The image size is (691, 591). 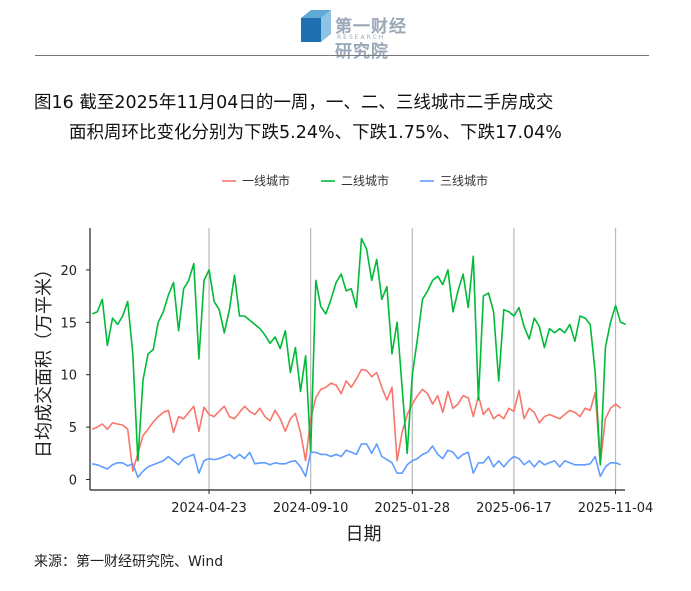 I want to click on brand-name: 第一财经研究院, so click(x=371, y=39).